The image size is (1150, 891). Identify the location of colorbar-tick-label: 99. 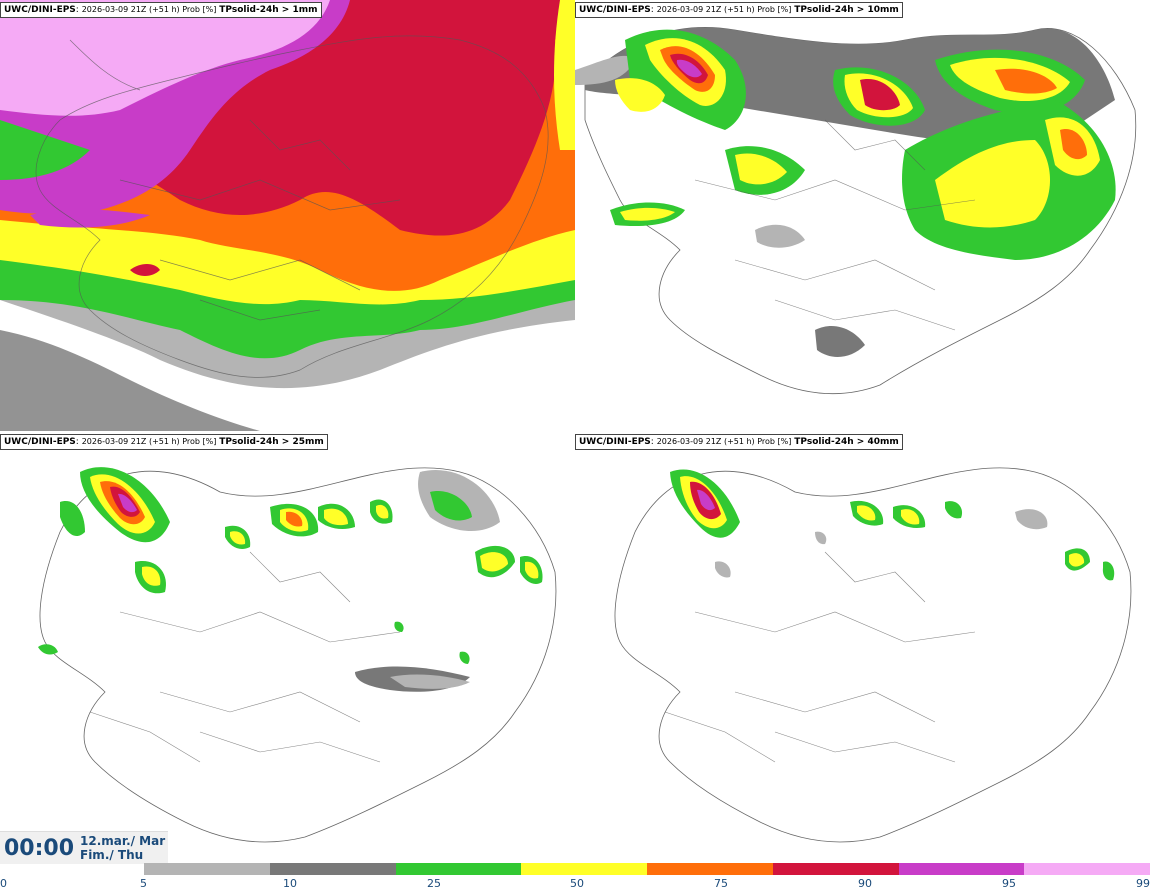
(1143, 883).